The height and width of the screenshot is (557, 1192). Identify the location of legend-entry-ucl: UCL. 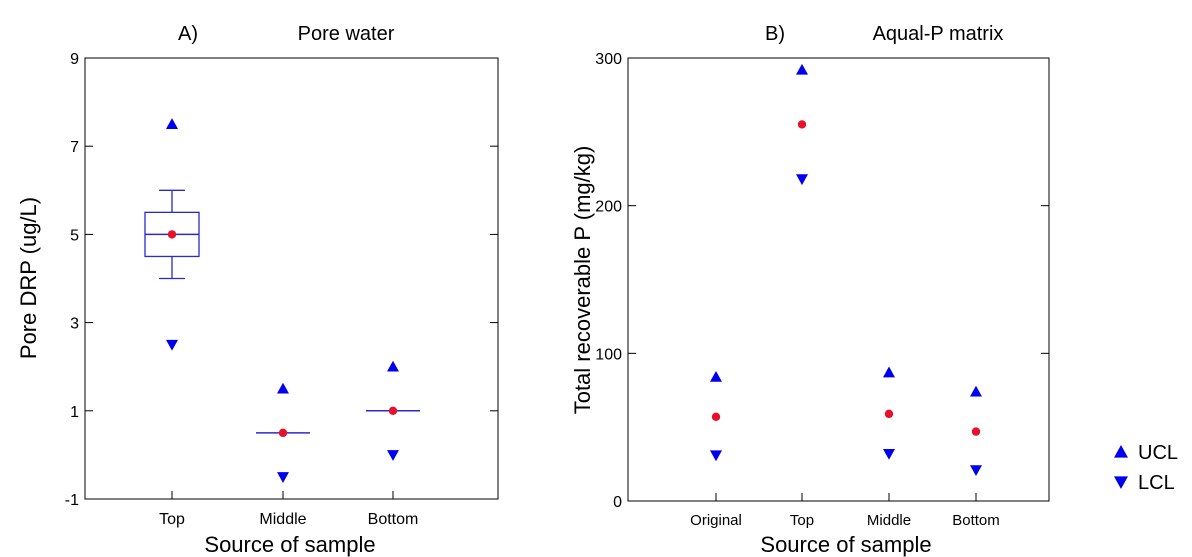
(1146, 453).